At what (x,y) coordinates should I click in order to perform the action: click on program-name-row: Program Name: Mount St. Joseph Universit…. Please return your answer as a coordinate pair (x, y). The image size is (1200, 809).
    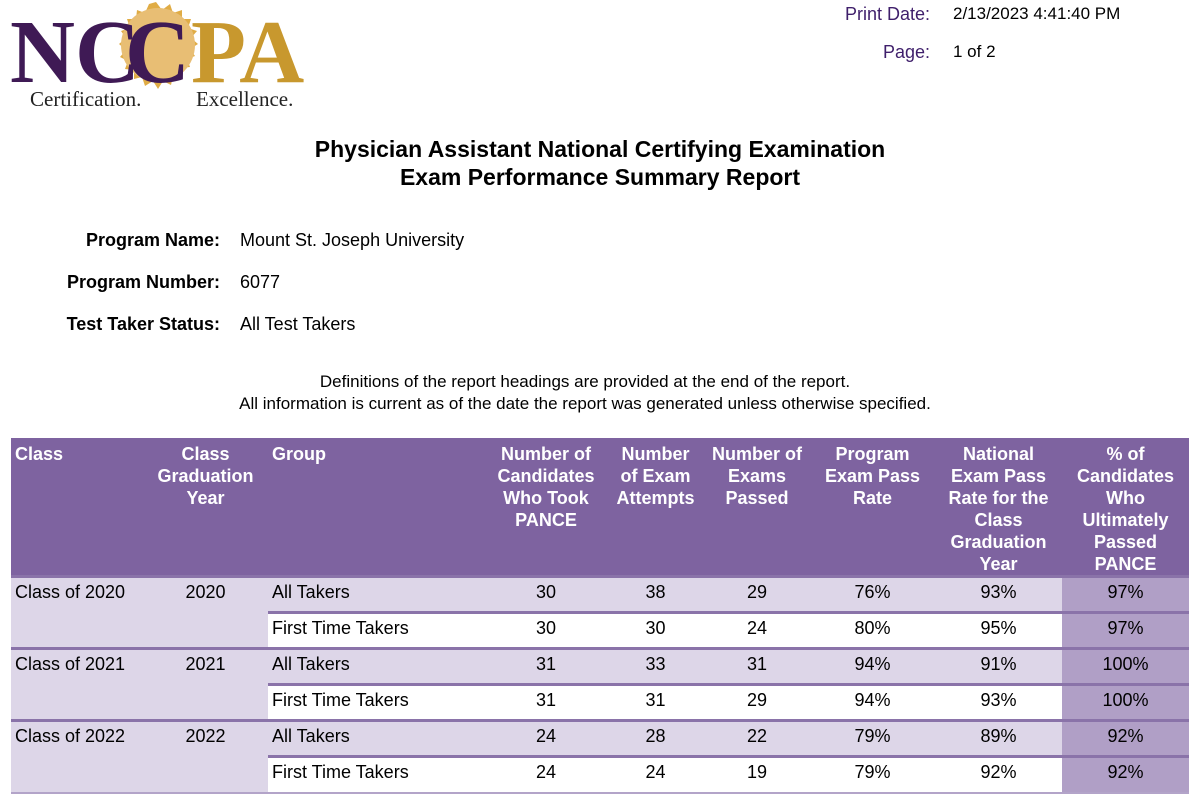
    Looking at the image, I should click on (350, 242).